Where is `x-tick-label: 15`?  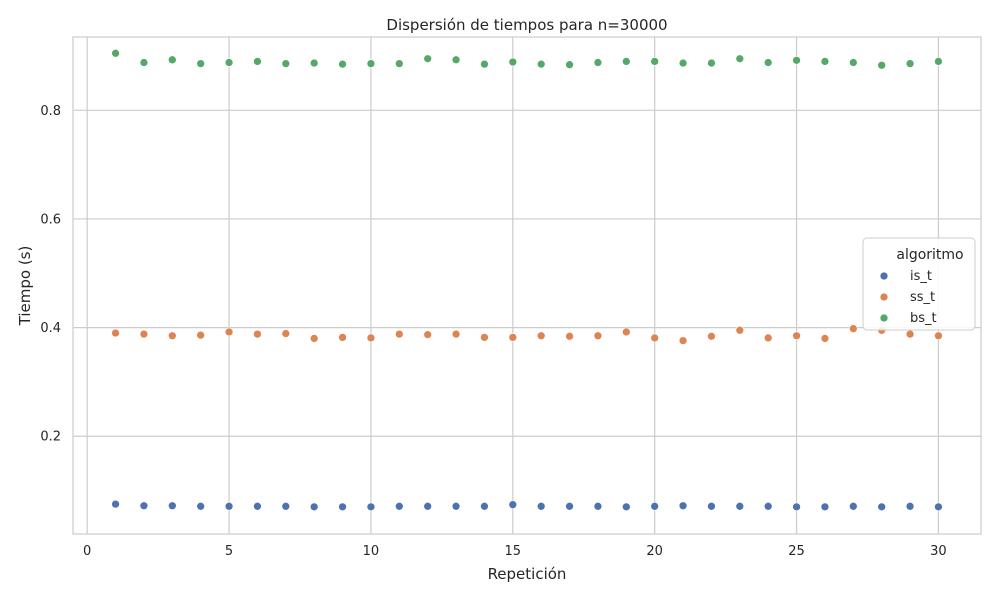
x-tick-label: 15 is located at coordinates (513, 551).